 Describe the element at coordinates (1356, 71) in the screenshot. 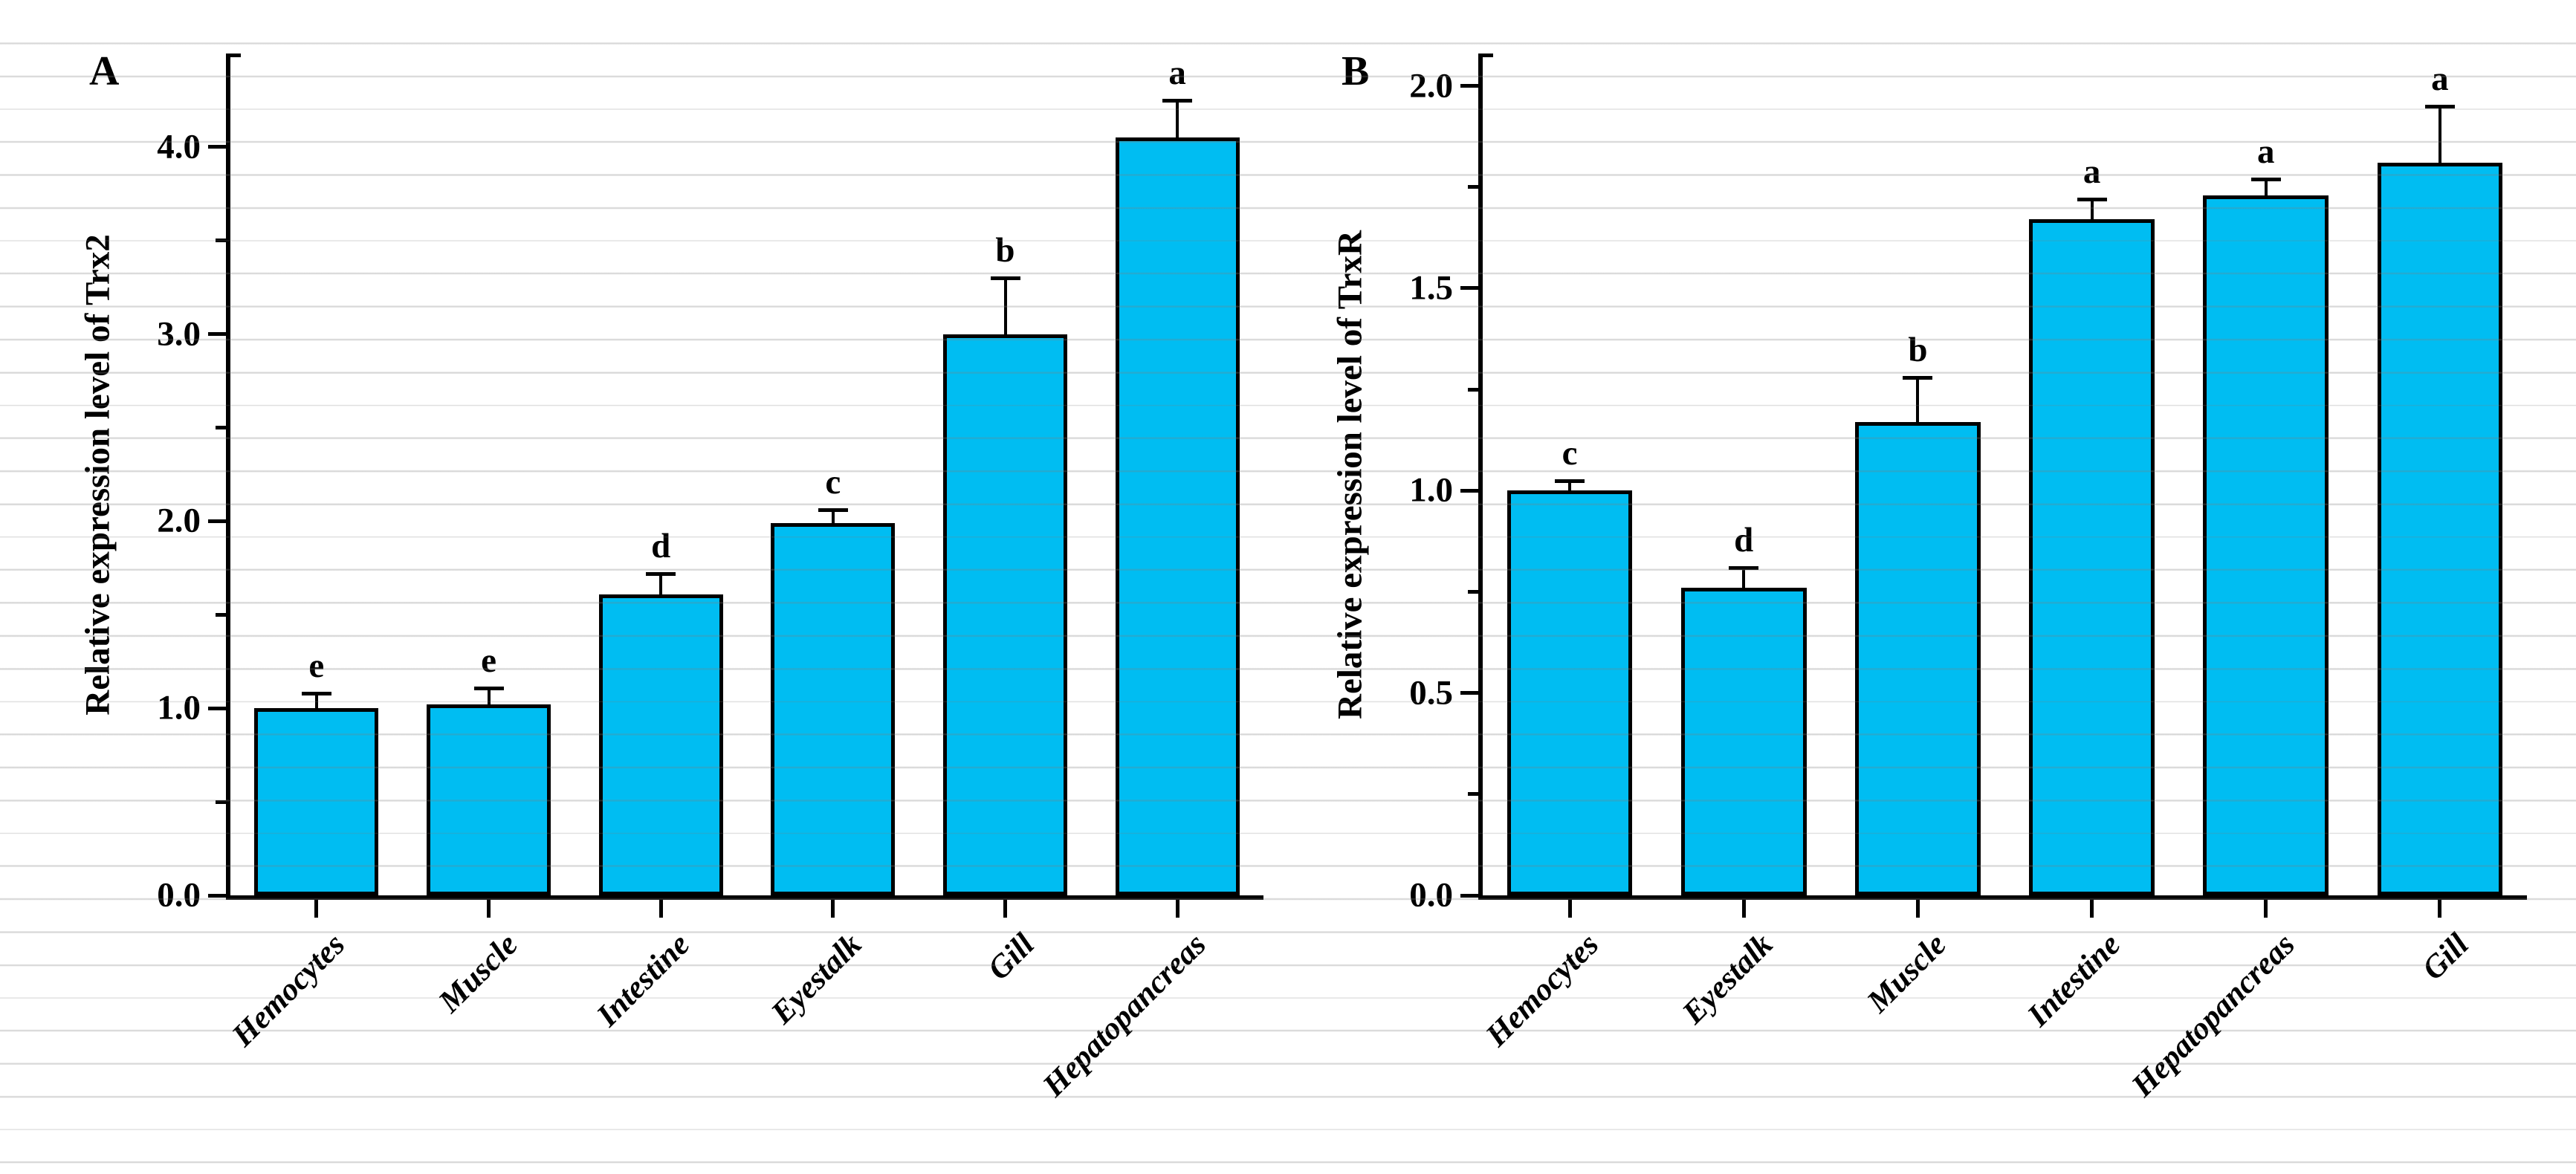

I see `panel-label-B: B` at that location.